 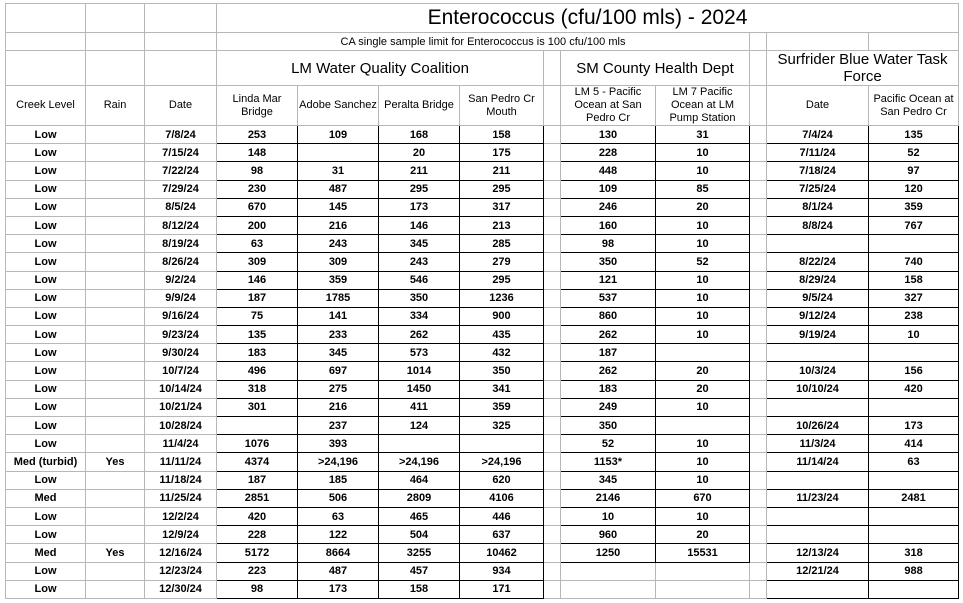 What do you see at coordinates (338, 516) in the screenshot?
I see `cell-adobe: 63` at bounding box center [338, 516].